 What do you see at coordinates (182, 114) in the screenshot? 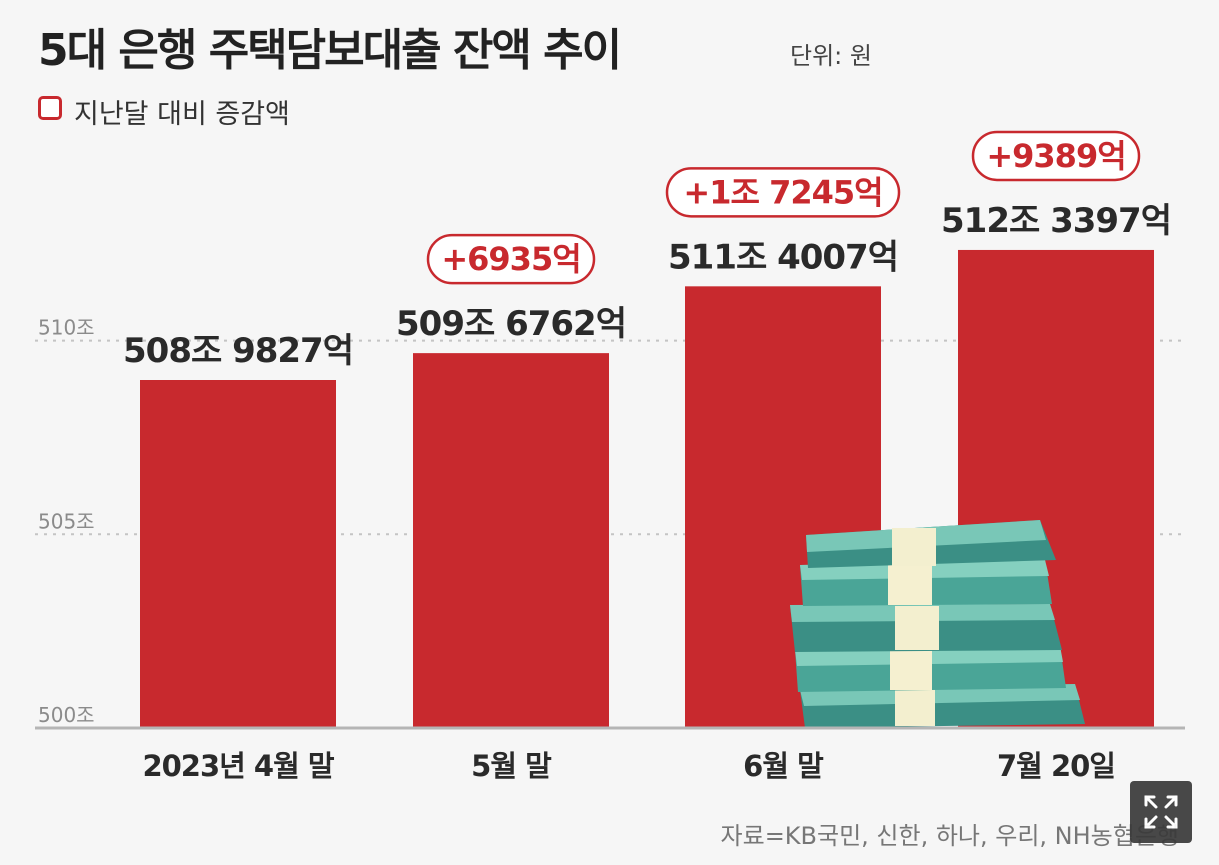
I see `legend-label: 지난달 대비 증감액` at bounding box center [182, 114].